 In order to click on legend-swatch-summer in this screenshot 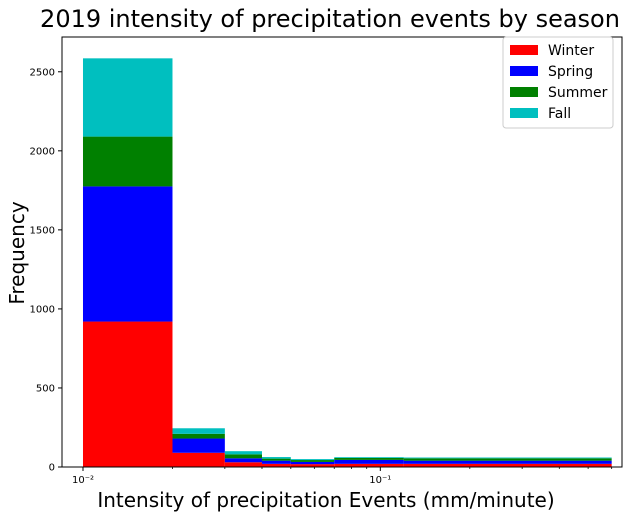, I will do `click(524, 92)`.